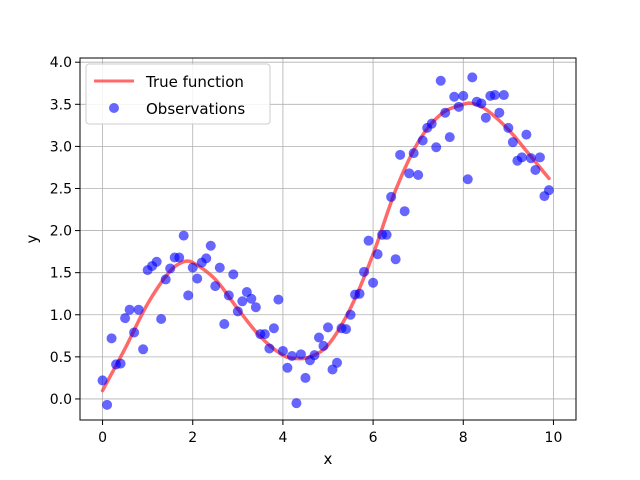 This screenshot has width=640, height=480. Describe the element at coordinates (195, 109) in the screenshot. I see `legend-label-observations: Observations` at that location.